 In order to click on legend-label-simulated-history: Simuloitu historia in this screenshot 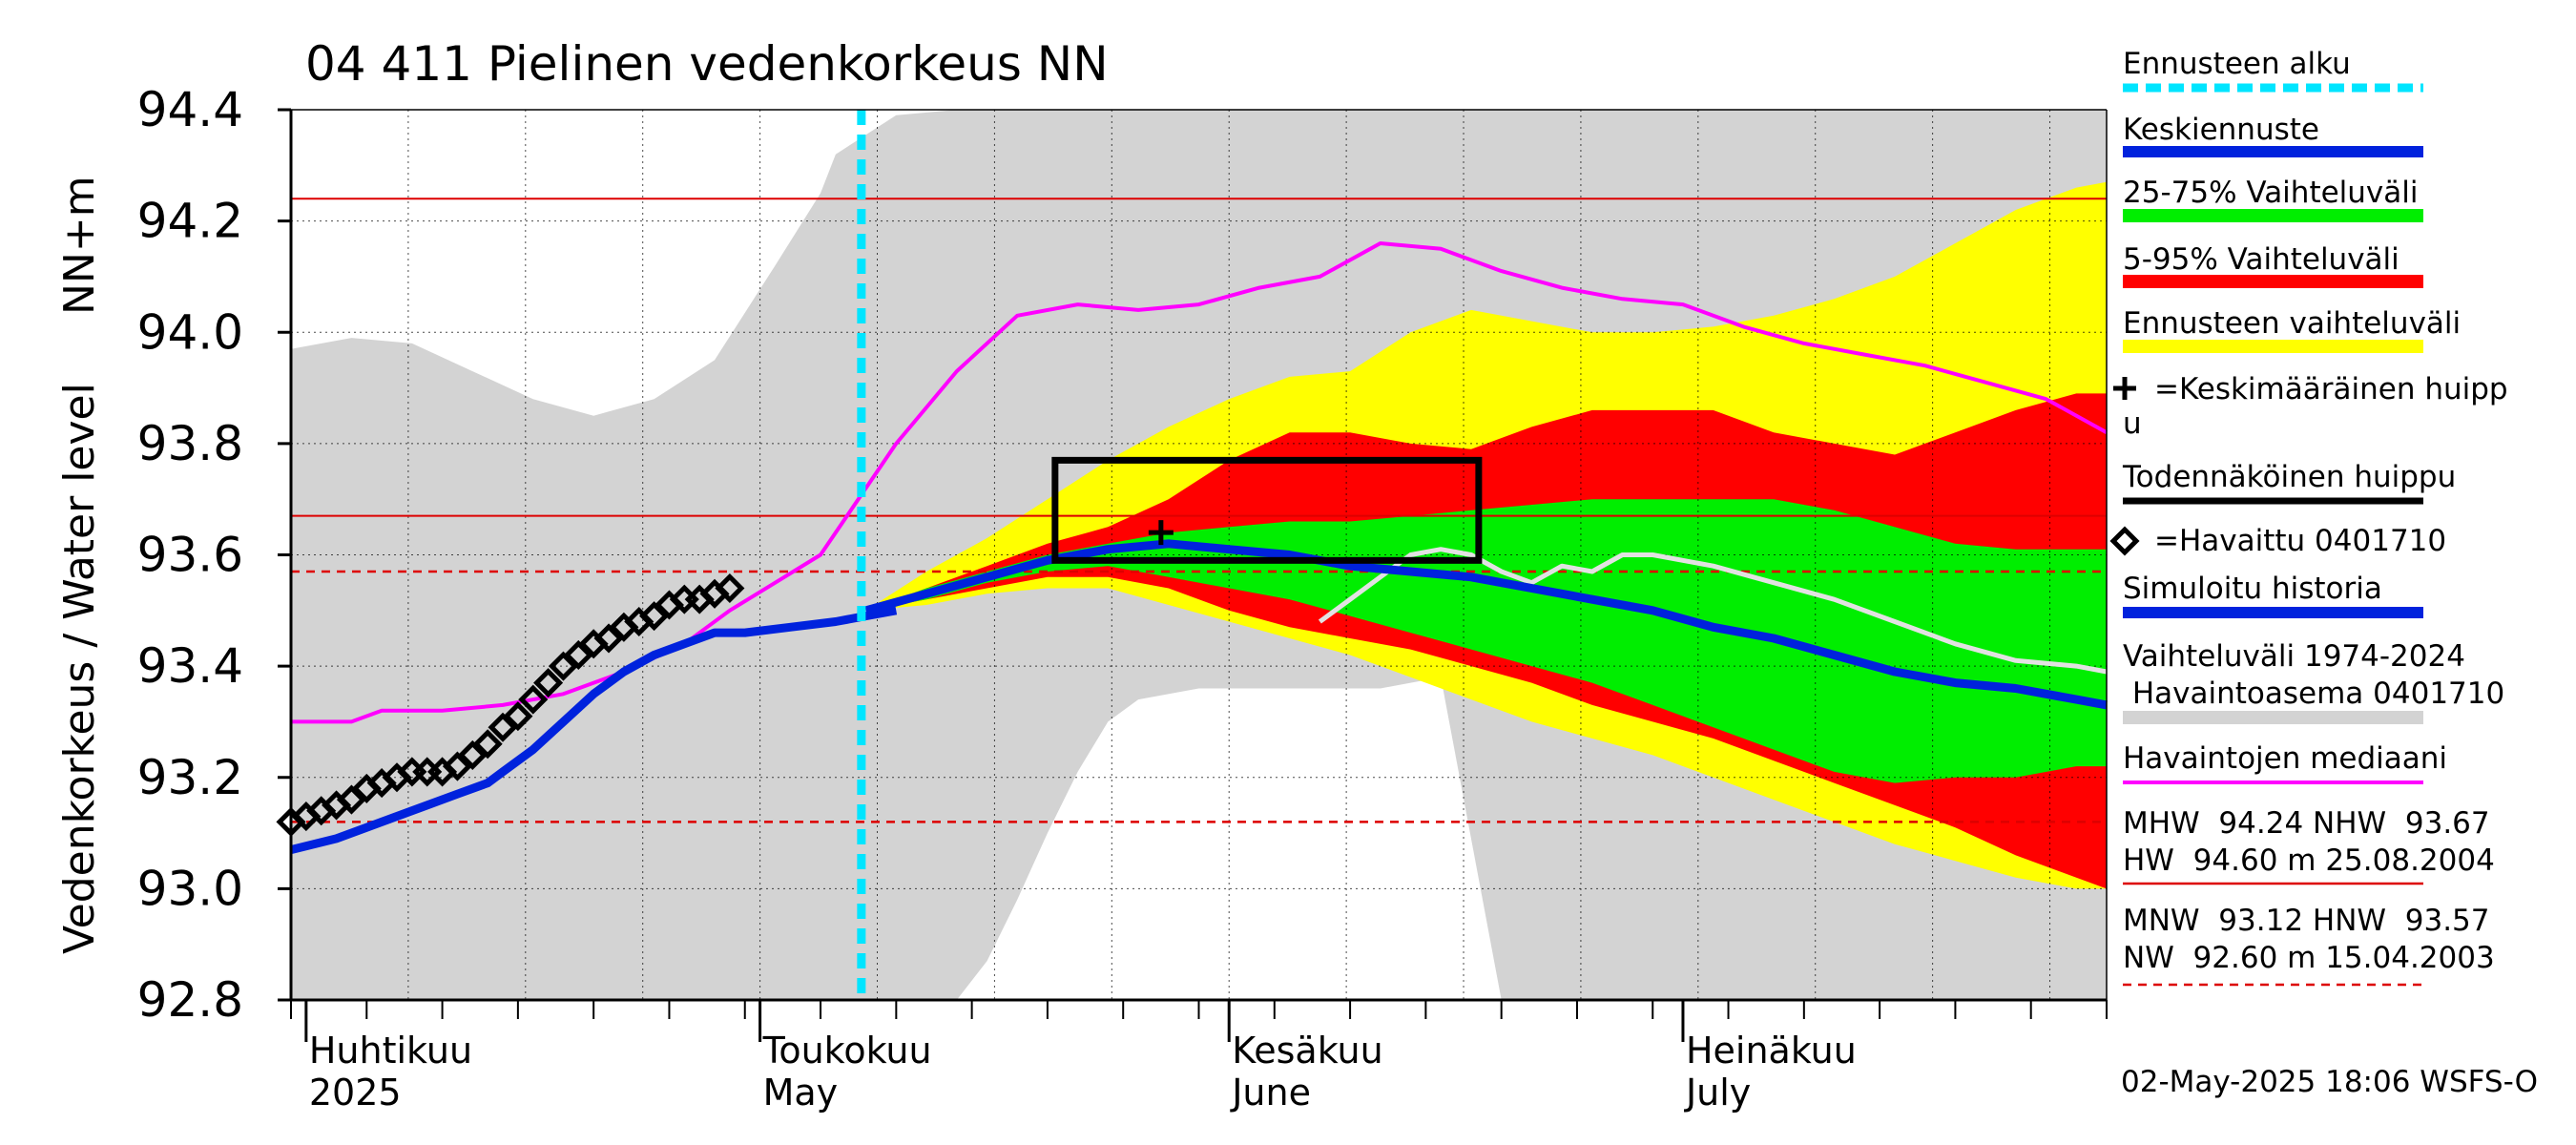, I will do `click(2252, 589)`.